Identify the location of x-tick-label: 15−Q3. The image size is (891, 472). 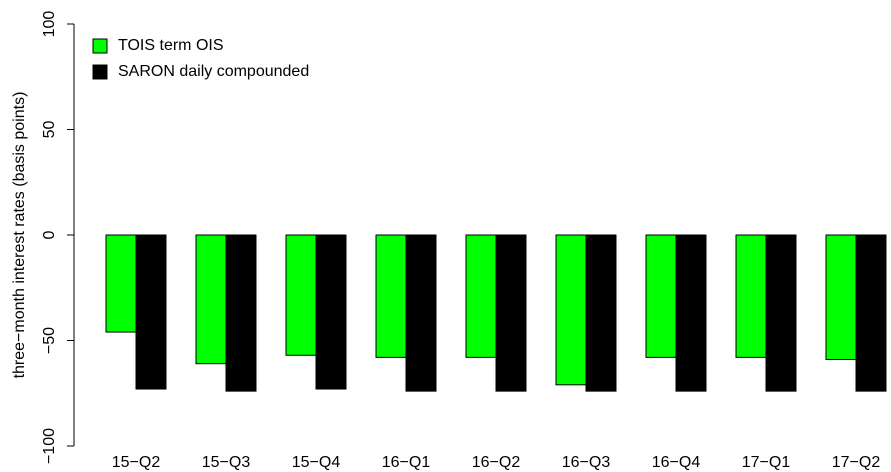
(226, 462).